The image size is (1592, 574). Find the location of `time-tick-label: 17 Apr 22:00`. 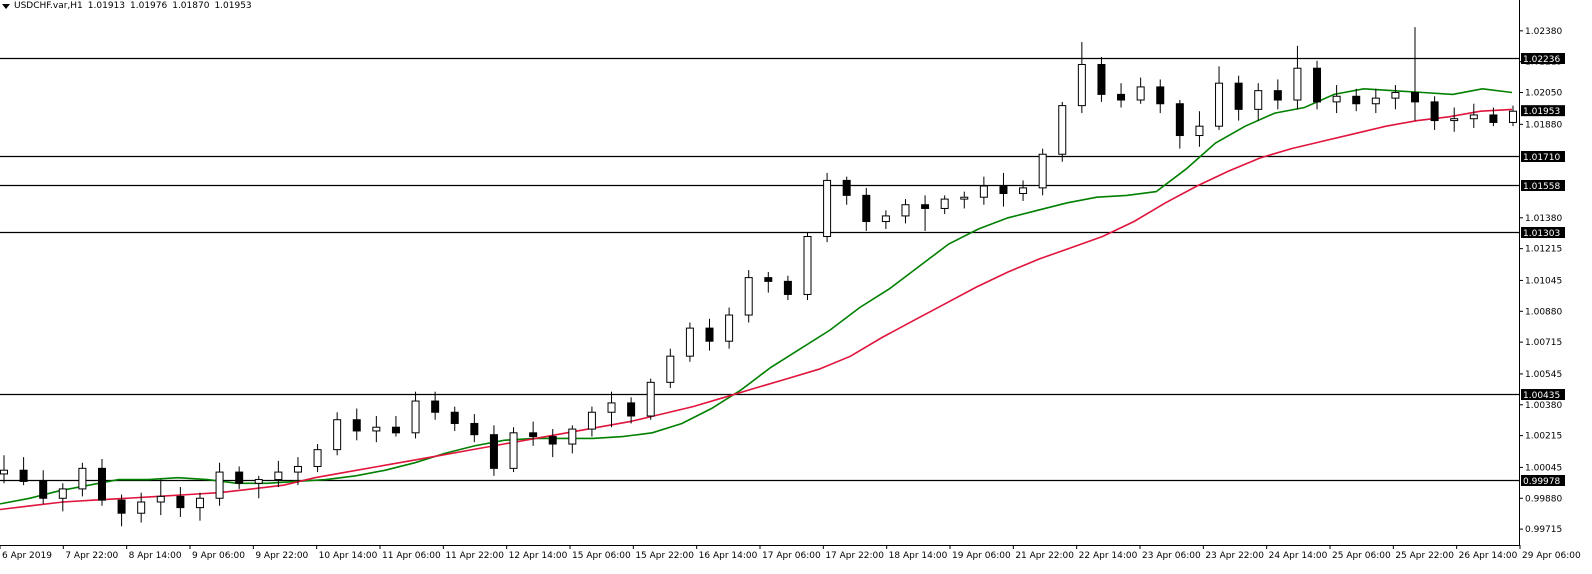

time-tick-label: 17 Apr 22:00 is located at coordinates (854, 556).